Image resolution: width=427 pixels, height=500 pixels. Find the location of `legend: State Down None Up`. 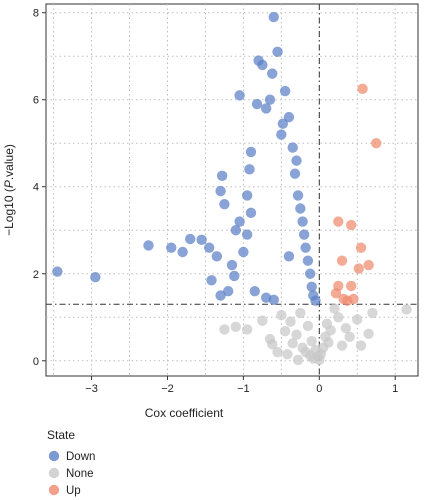

legend: State Down None Up is located at coordinates (71, 462).